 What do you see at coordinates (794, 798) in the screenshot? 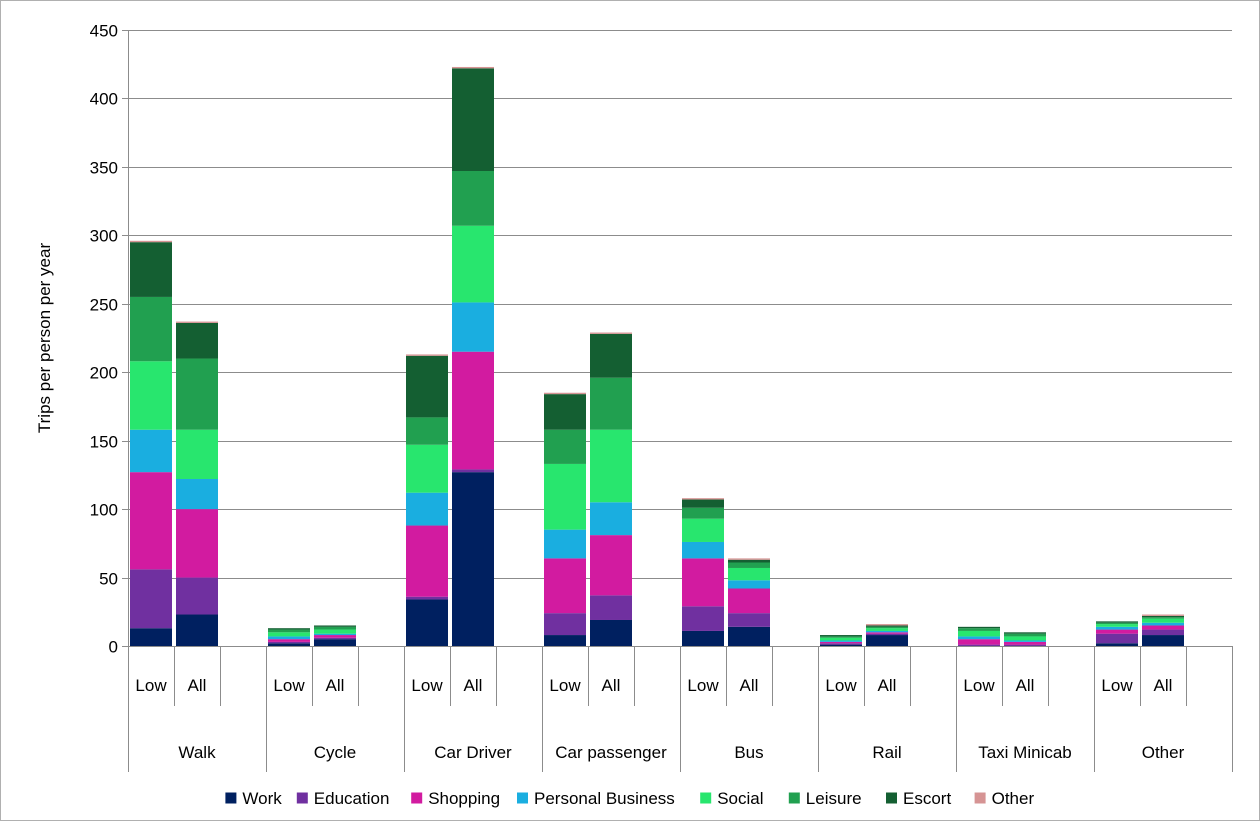
I see `legend-swatch-leisure` at bounding box center [794, 798].